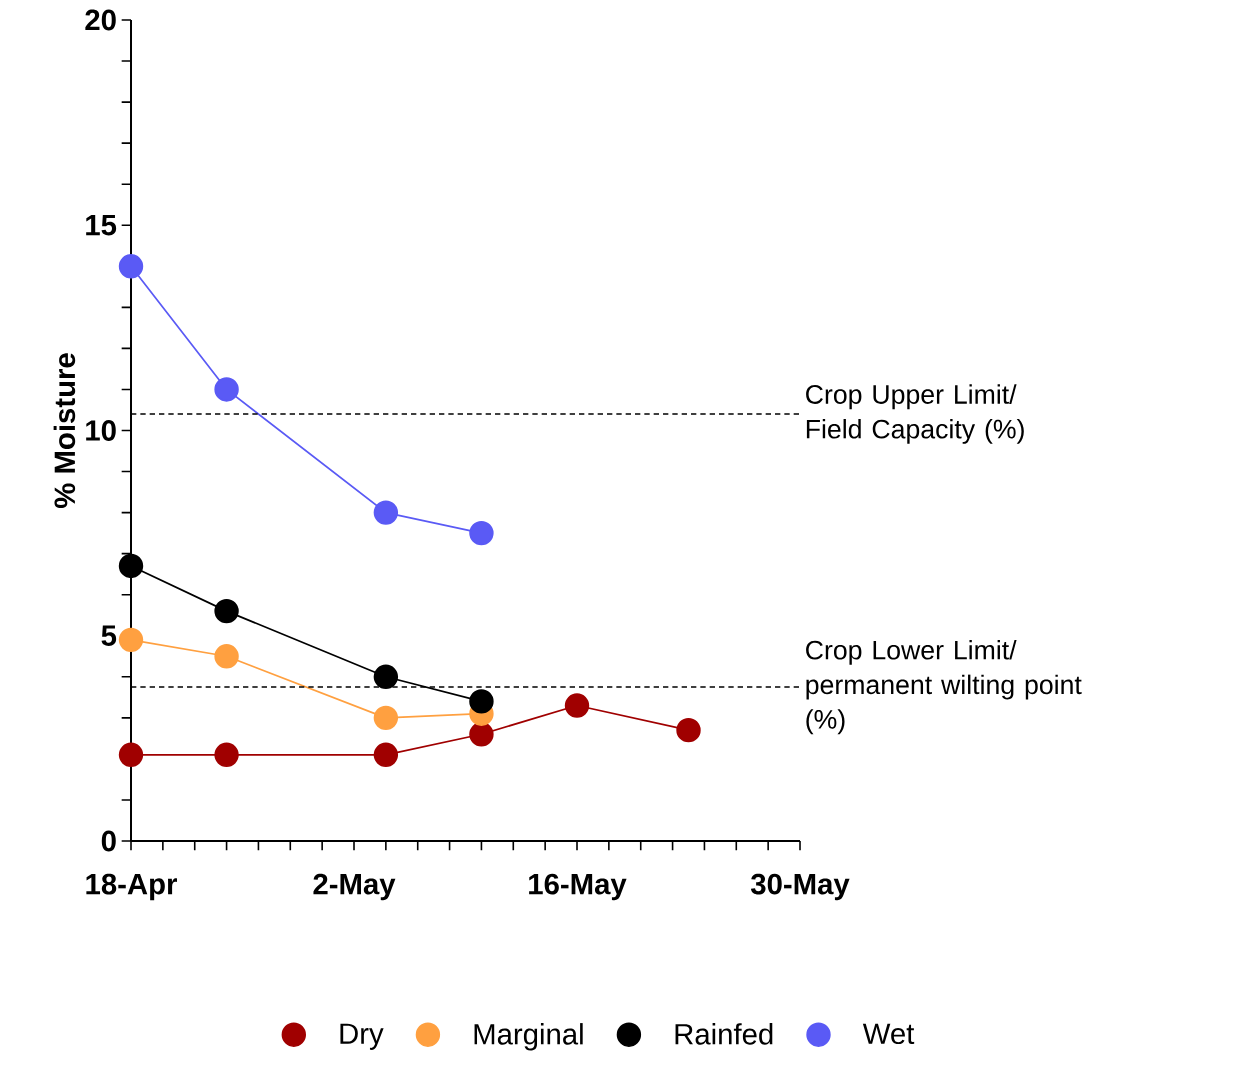 The width and height of the screenshot is (1249, 1069). Describe the element at coordinates (64, 430) in the screenshot. I see `y-axis-title: % Moisture` at that location.